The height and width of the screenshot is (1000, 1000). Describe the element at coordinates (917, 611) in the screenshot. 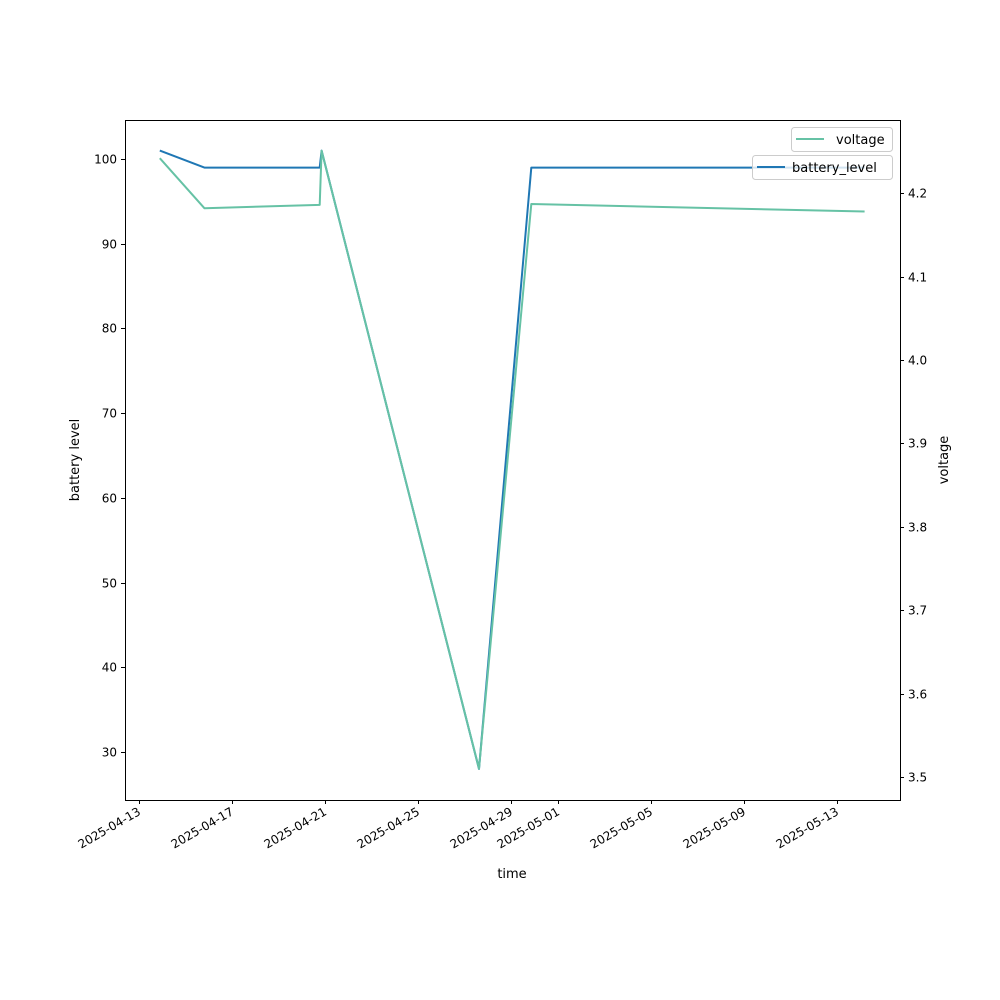

I see `right-y-tick-label: 3.7` at that location.